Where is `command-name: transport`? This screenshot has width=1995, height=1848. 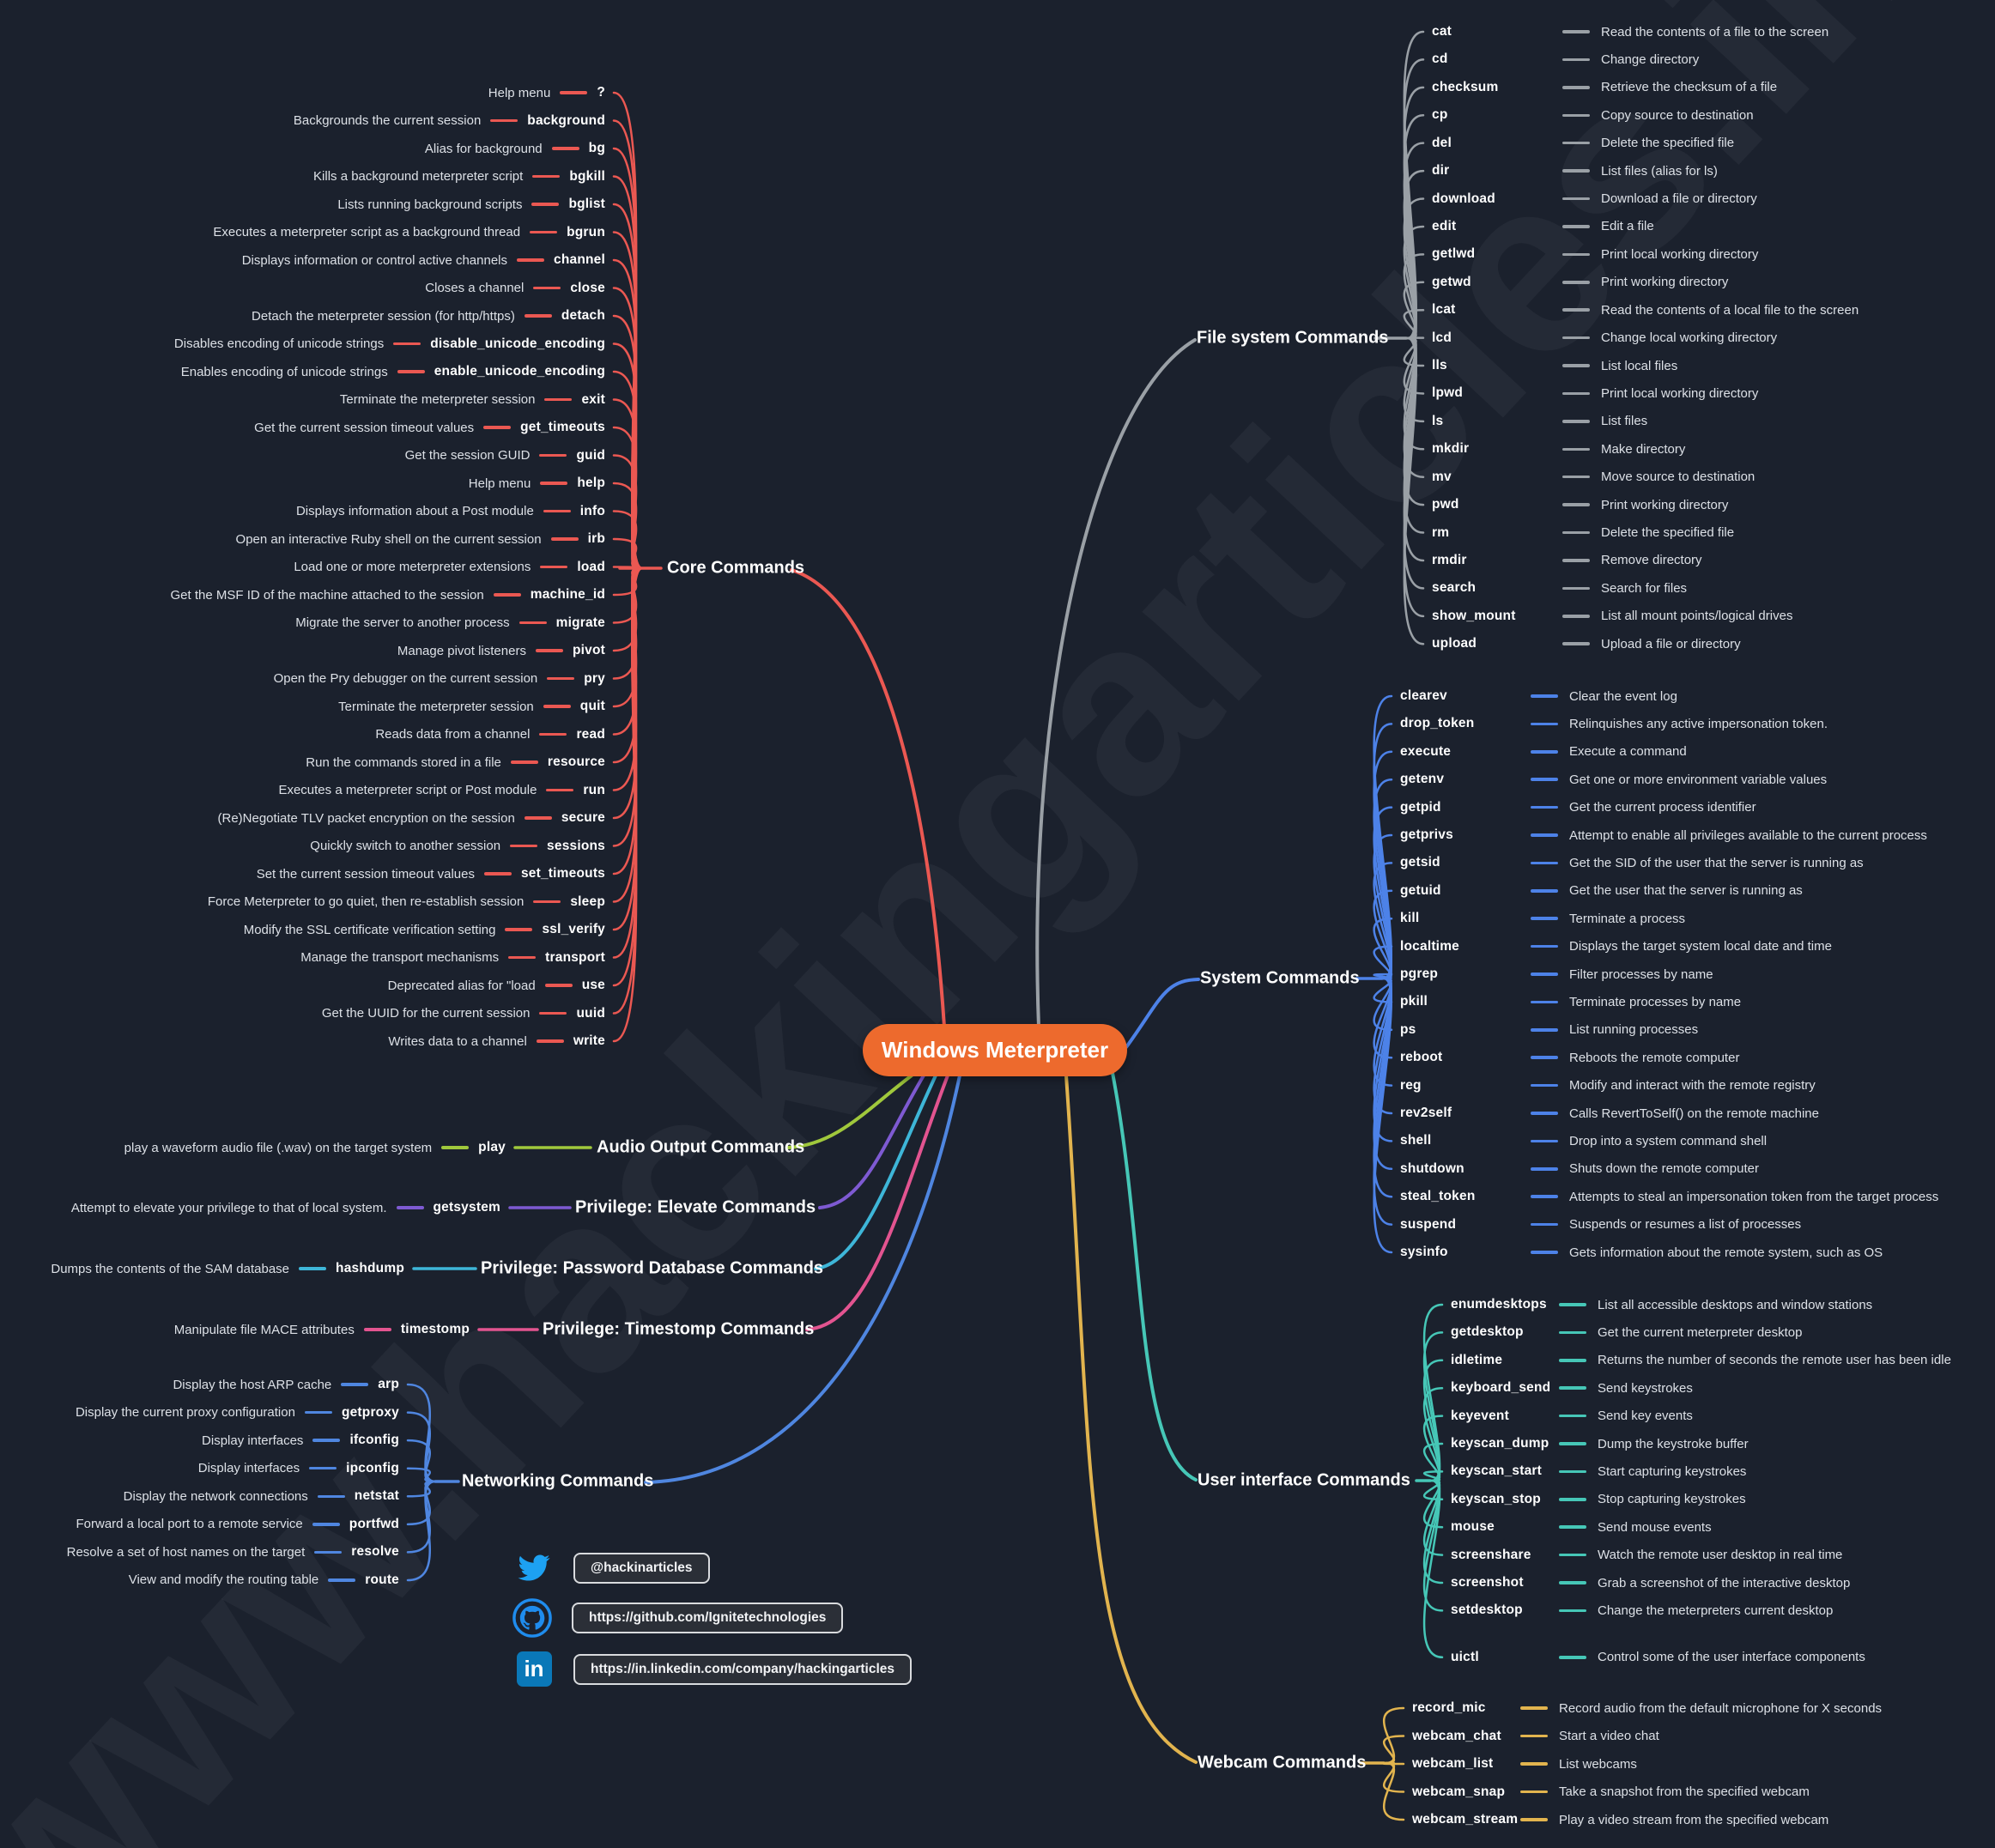
command-name: transport is located at coordinates (575, 957).